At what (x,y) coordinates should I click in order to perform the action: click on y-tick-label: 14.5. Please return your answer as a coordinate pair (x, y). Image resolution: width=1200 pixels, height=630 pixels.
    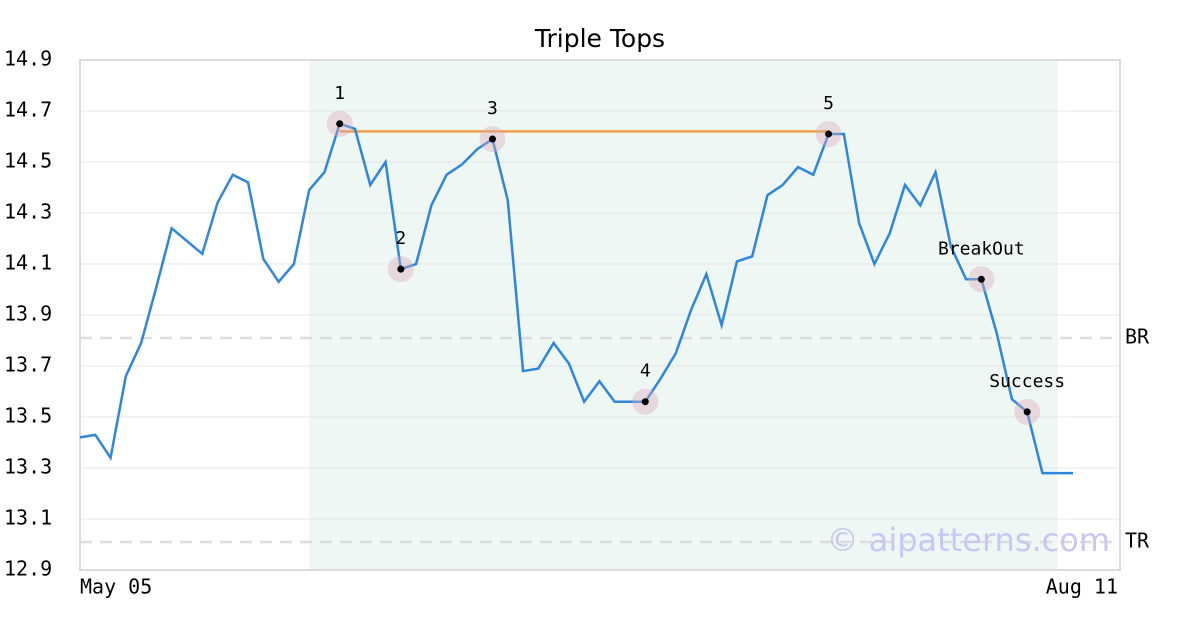
    Looking at the image, I should click on (28, 161).